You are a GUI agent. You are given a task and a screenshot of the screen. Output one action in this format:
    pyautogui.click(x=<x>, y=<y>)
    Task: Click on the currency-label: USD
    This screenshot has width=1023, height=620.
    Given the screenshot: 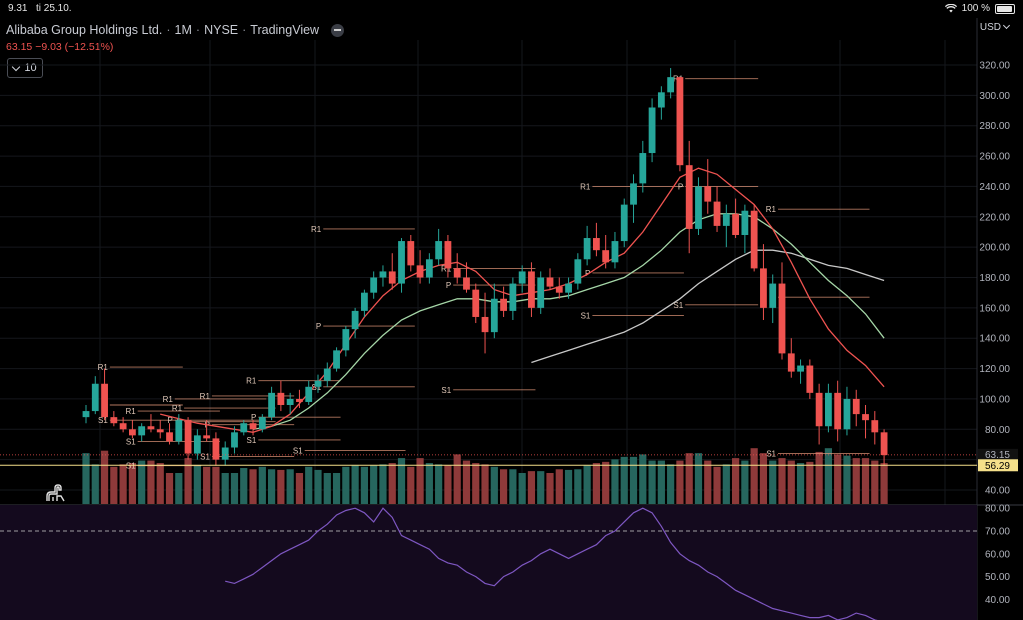 What is the action you would take?
    pyautogui.click(x=990, y=27)
    